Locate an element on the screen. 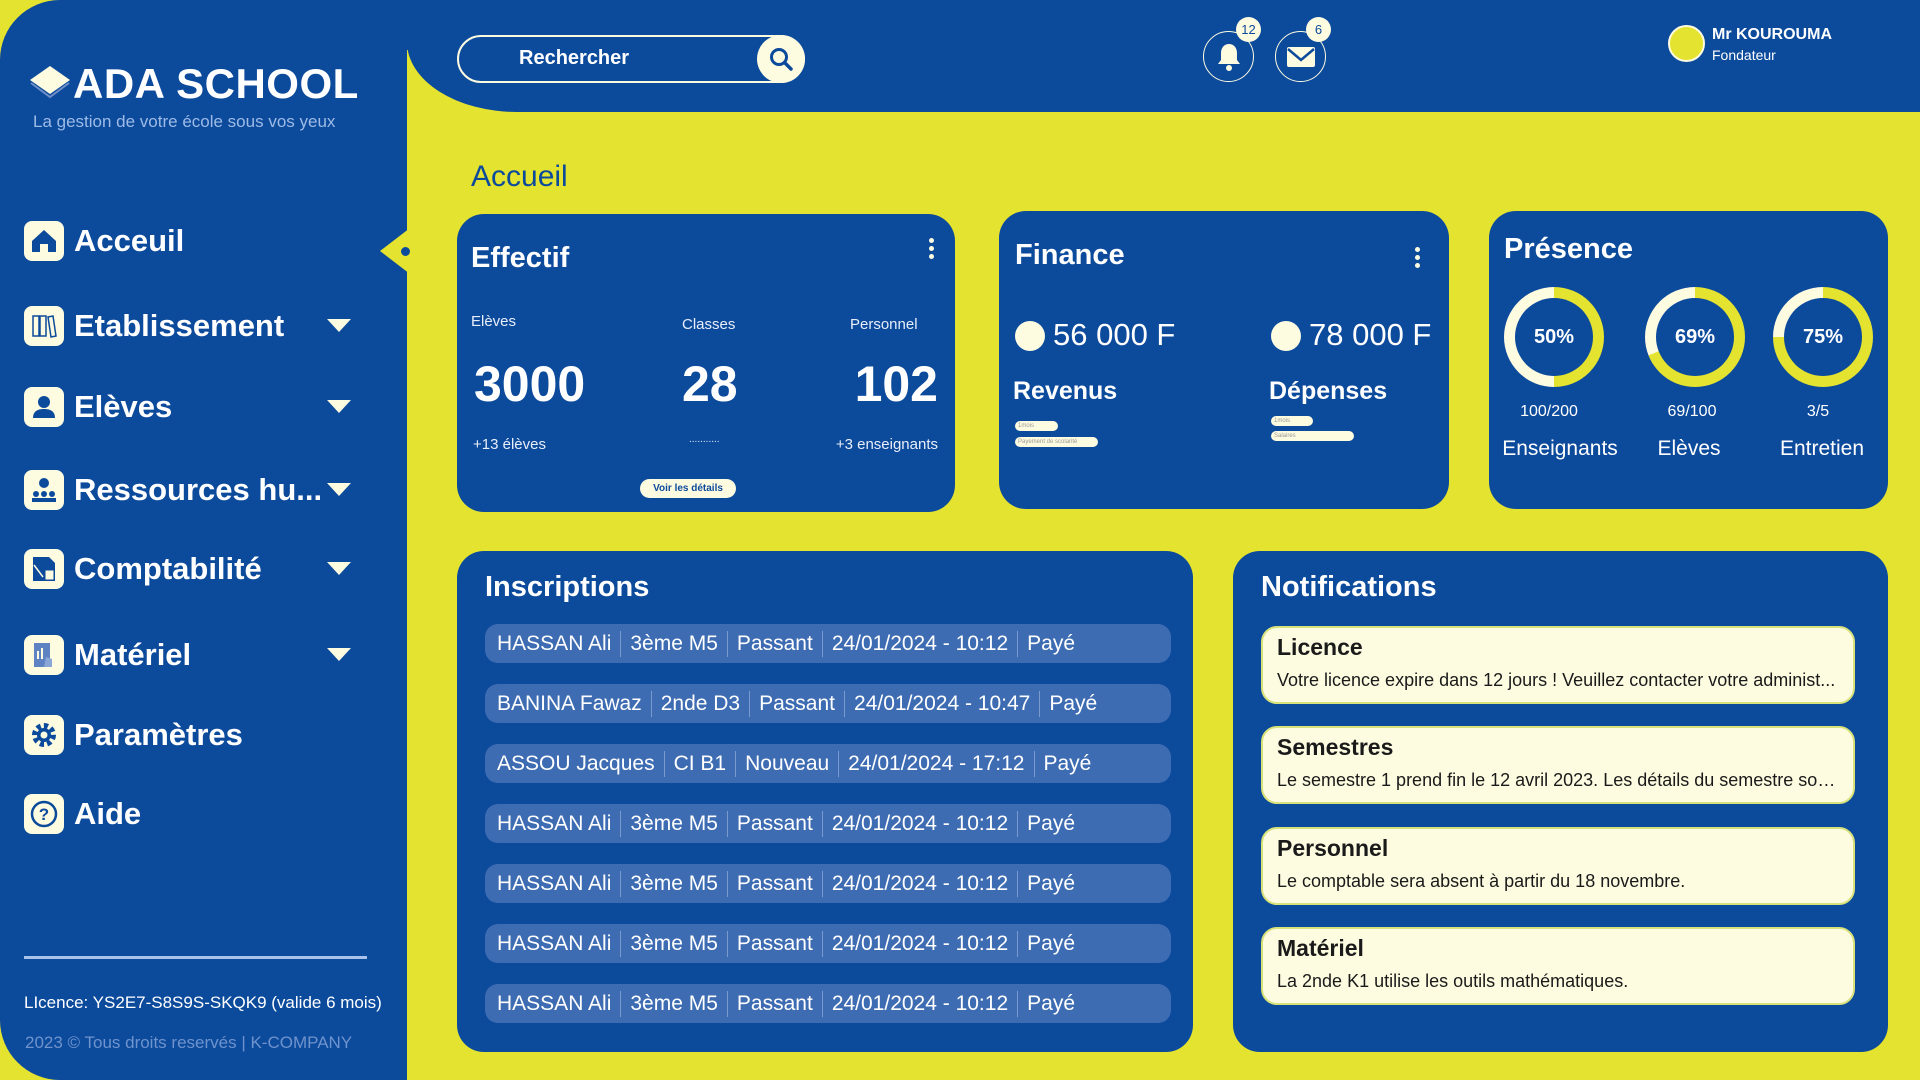 This screenshot has height=1080, width=1920. sidebar-item-paramètres: Paramètres is located at coordinates (194, 735).